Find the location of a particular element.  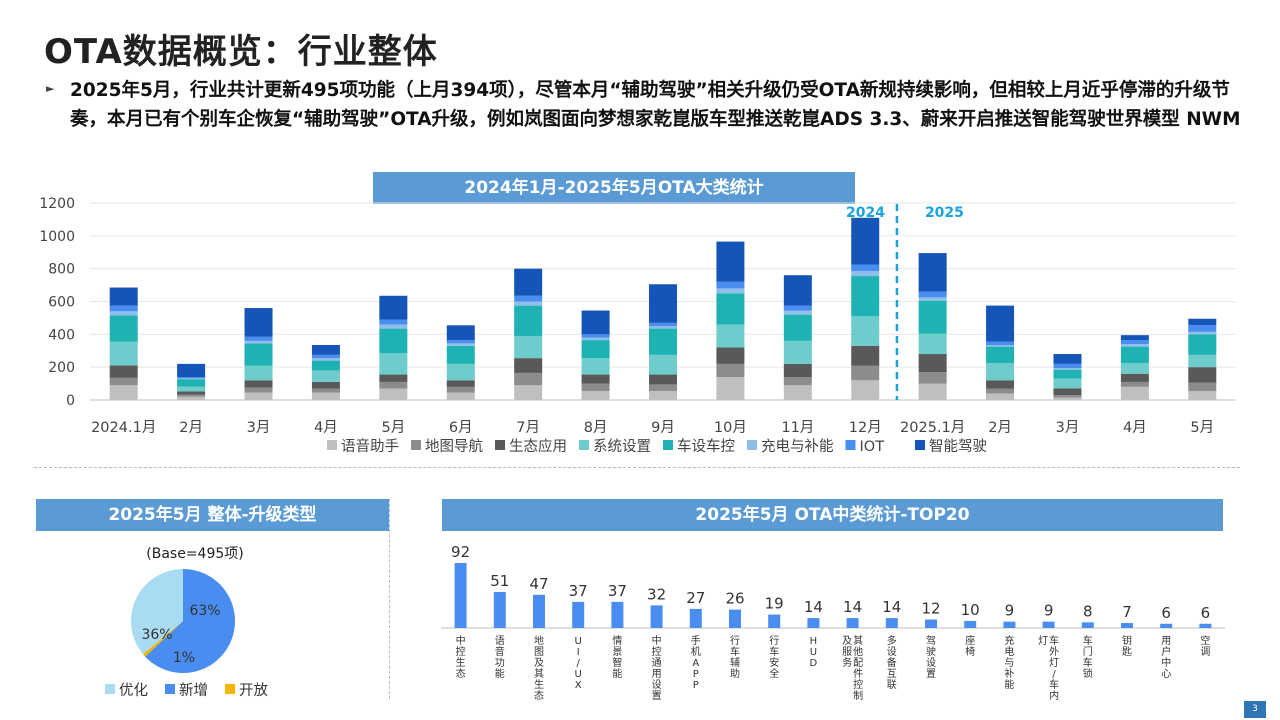

category-label: H is located at coordinates (814, 641).